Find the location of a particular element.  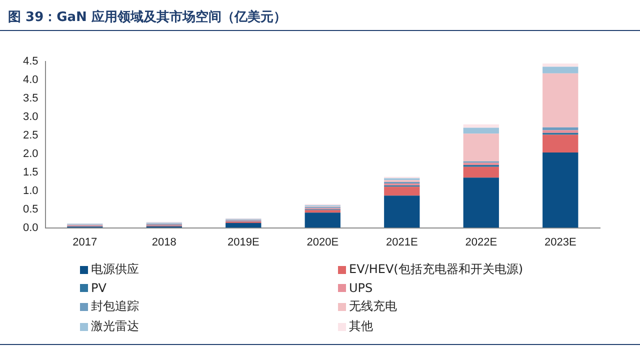

y-tick-label: 3.0 is located at coordinates (30, 117).